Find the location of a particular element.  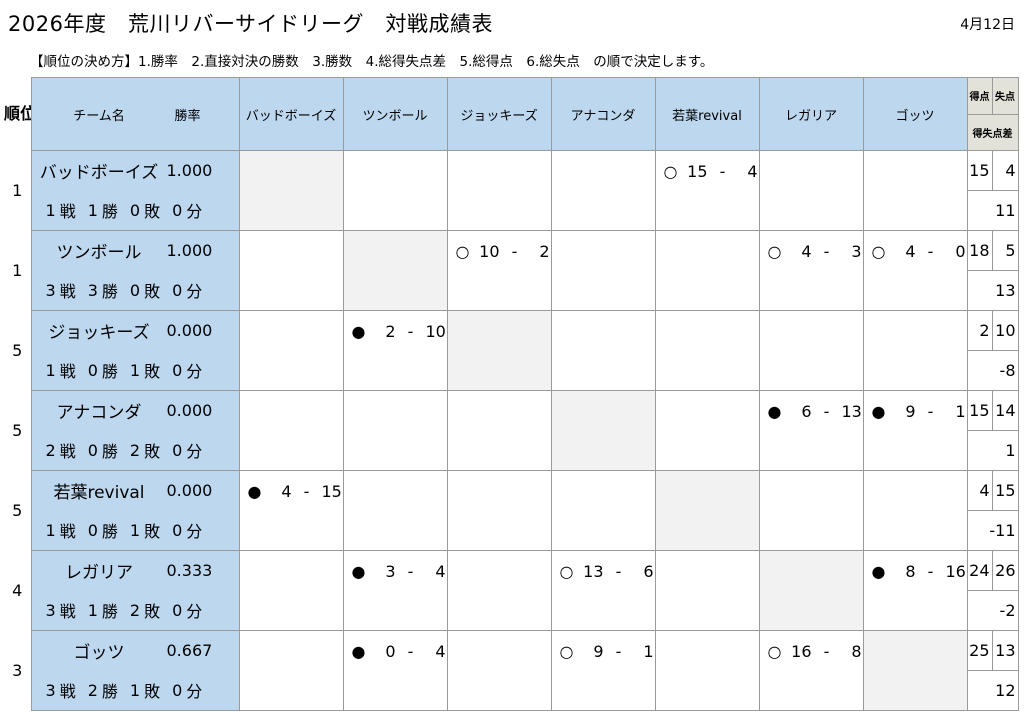

team-row: 5 若葉revival 0.000 ● 4 - 15 4 15 is located at coordinates (511, 510).